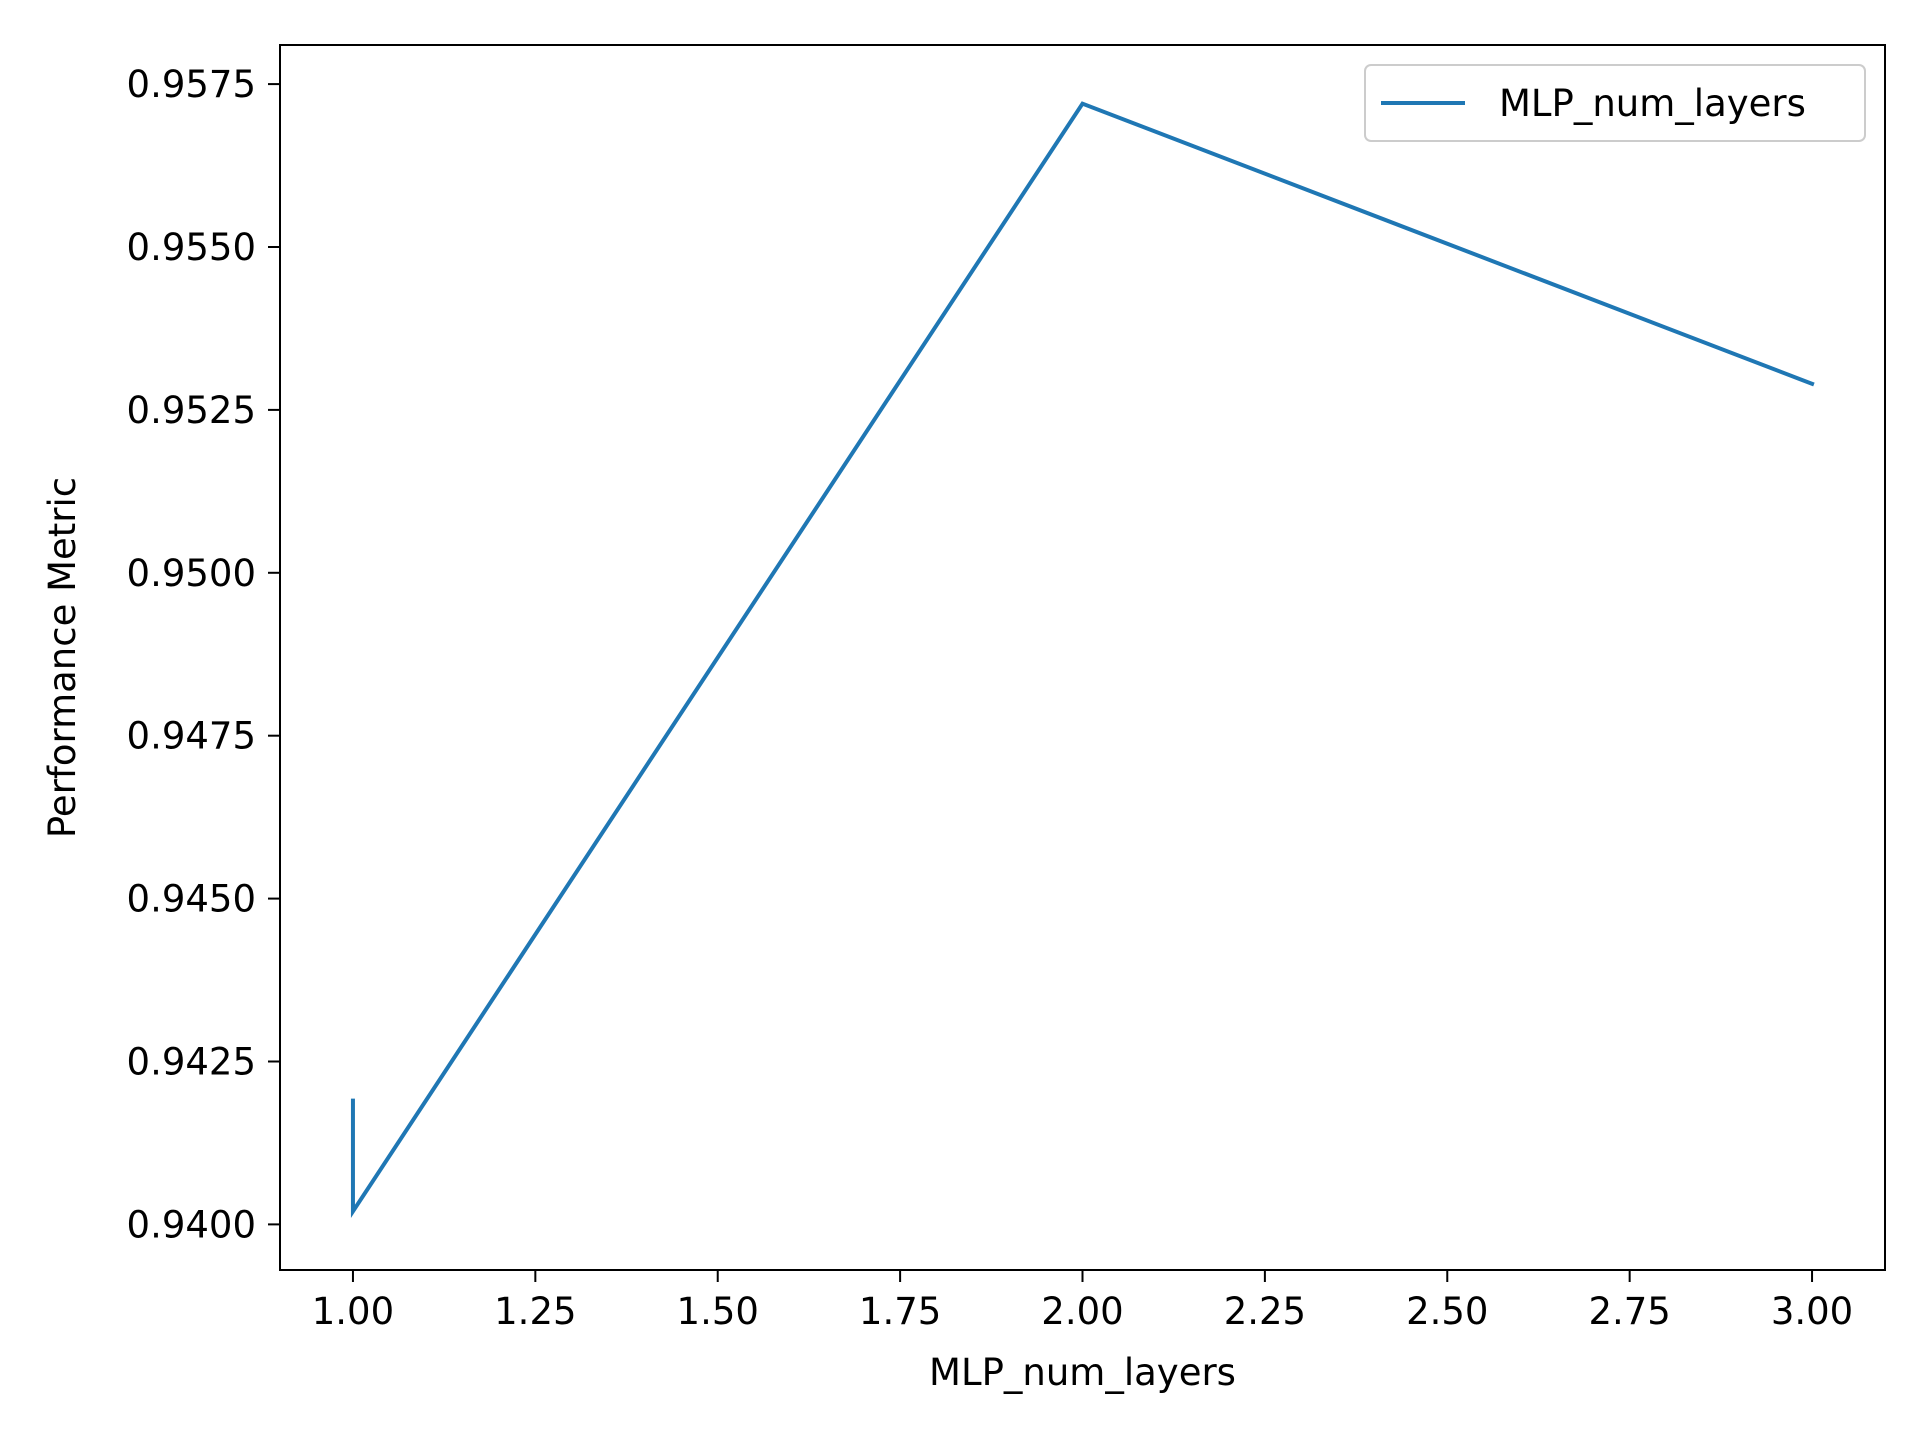 This screenshot has width=1920, height=1440. What do you see at coordinates (191, 1061) in the screenshot?
I see `y-tick-label: 0.9425` at bounding box center [191, 1061].